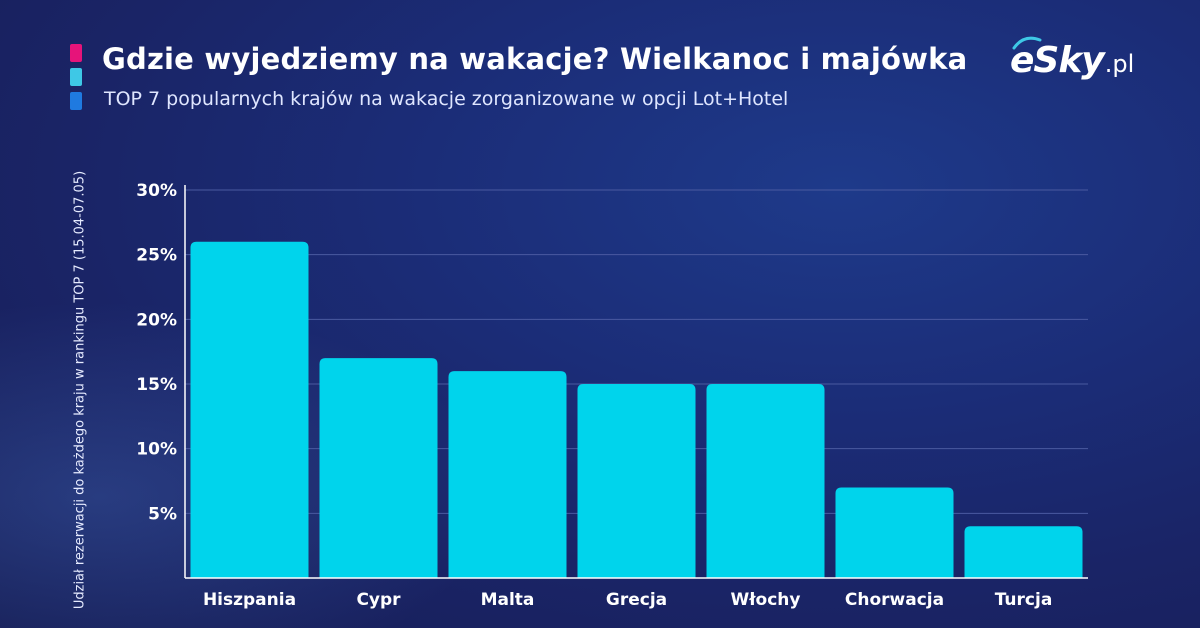  I want to click on x-tick-label: Cypr, so click(378, 600).